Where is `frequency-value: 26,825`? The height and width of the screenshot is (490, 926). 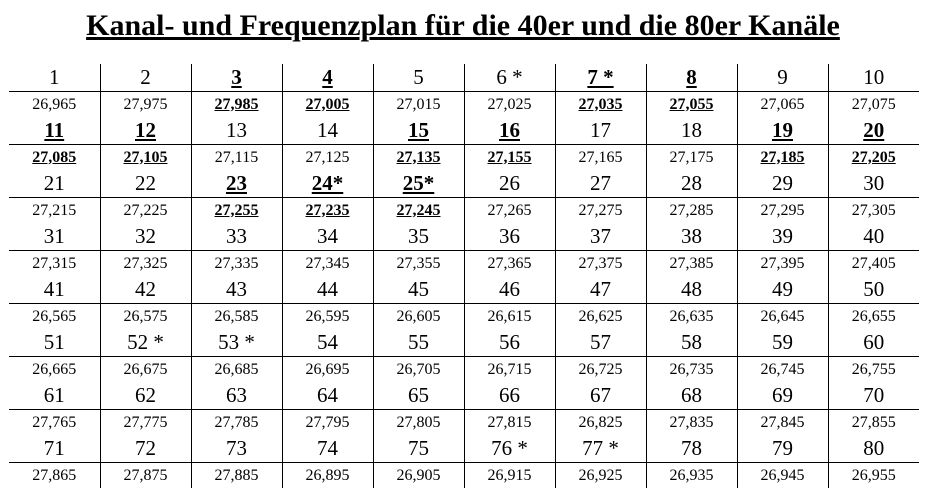
frequency-value: 26,825 is located at coordinates (600, 422).